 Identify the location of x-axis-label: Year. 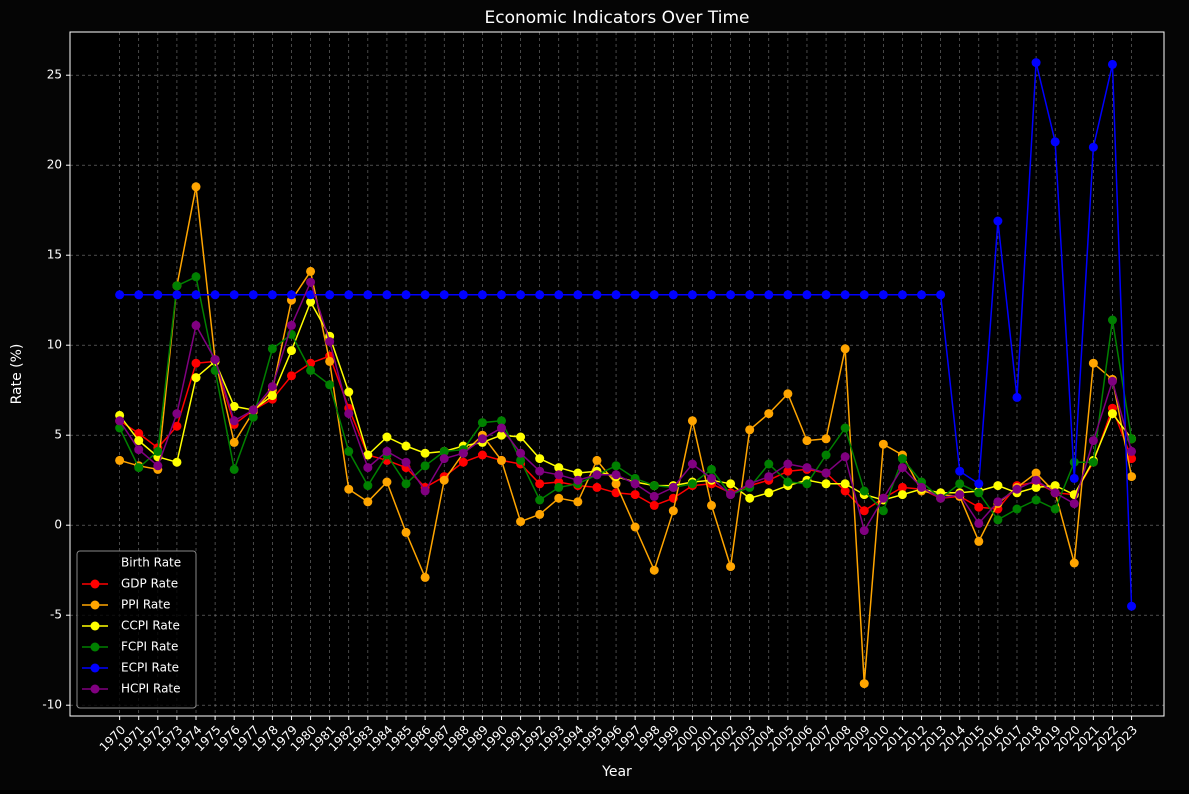
(616, 772).